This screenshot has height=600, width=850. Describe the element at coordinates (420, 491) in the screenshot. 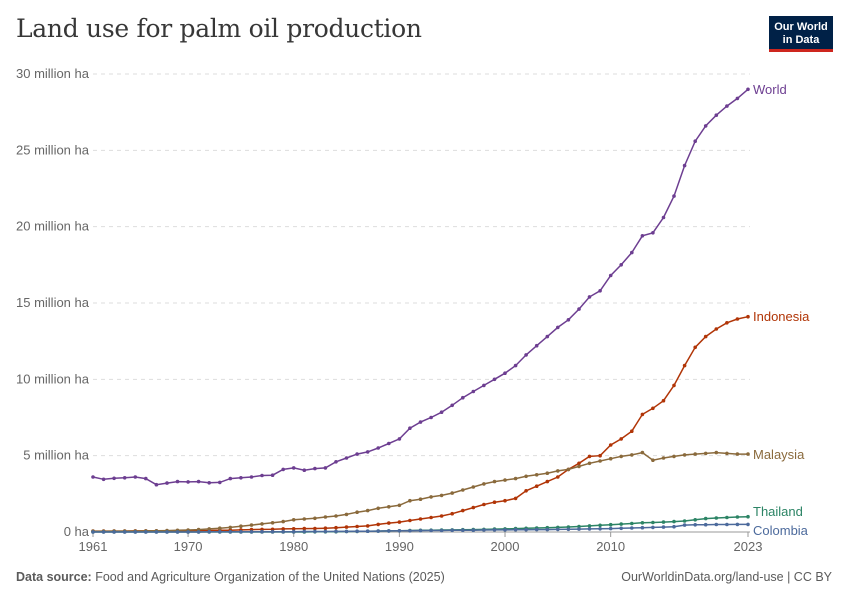

I see `series-malaysia` at that location.